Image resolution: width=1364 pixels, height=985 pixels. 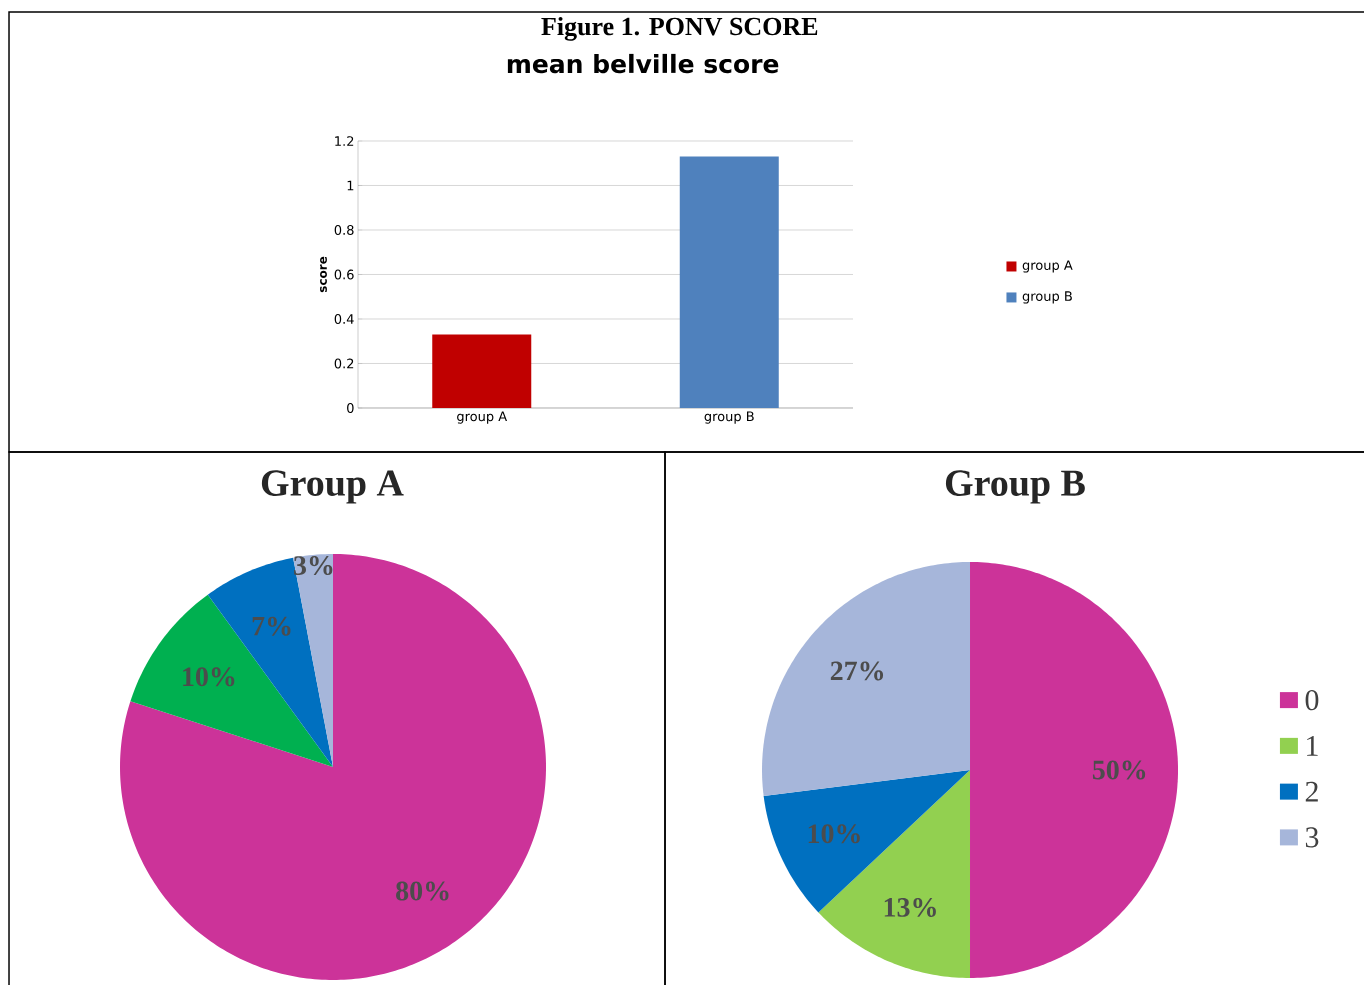 I want to click on legend-label: 1, so click(x=1312, y=745).